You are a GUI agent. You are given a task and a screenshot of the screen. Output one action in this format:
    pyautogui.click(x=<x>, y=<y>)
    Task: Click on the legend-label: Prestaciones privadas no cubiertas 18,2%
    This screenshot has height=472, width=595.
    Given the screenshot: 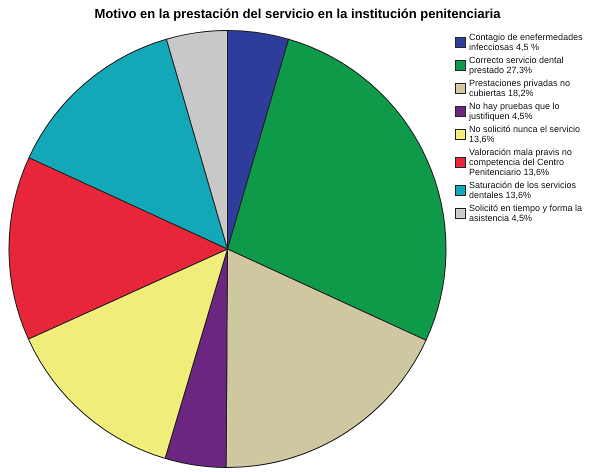 What is the action you would take?
    pyautogui.click(x=520, y=88)
    